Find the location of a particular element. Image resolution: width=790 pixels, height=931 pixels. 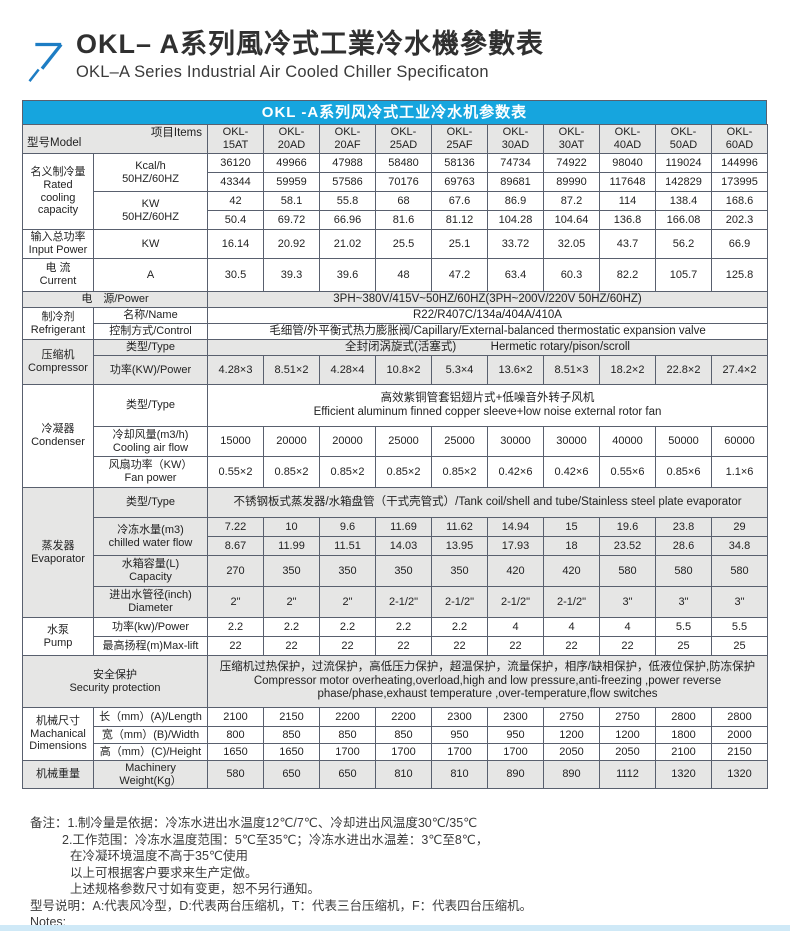

row-label-cell: 水箱容量(L) Capacity is located at coordinates (150, 571).